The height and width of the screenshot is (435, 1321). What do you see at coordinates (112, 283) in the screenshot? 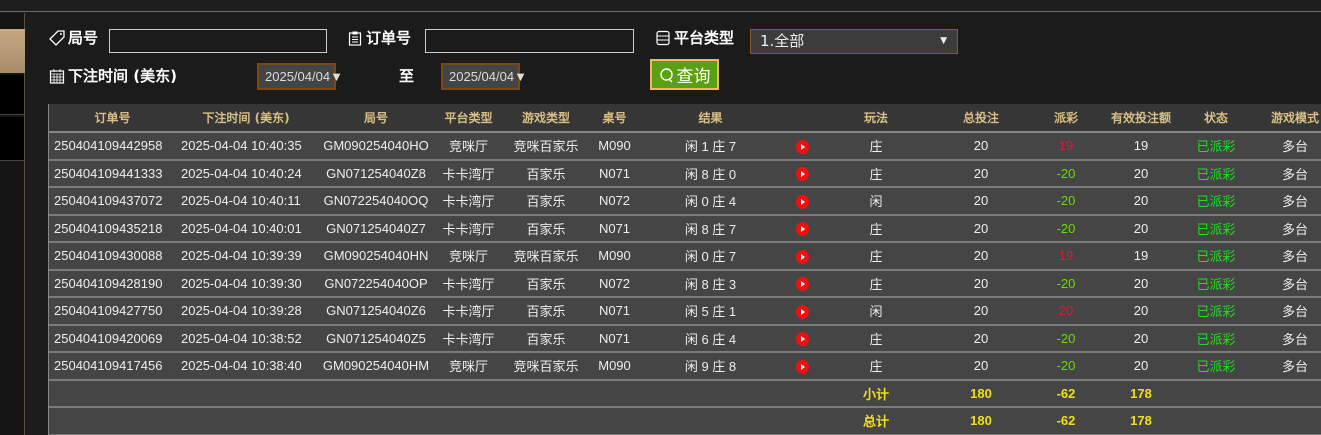
I see `order-id-cell: 250404109428190` at bounding box center [112, 283].